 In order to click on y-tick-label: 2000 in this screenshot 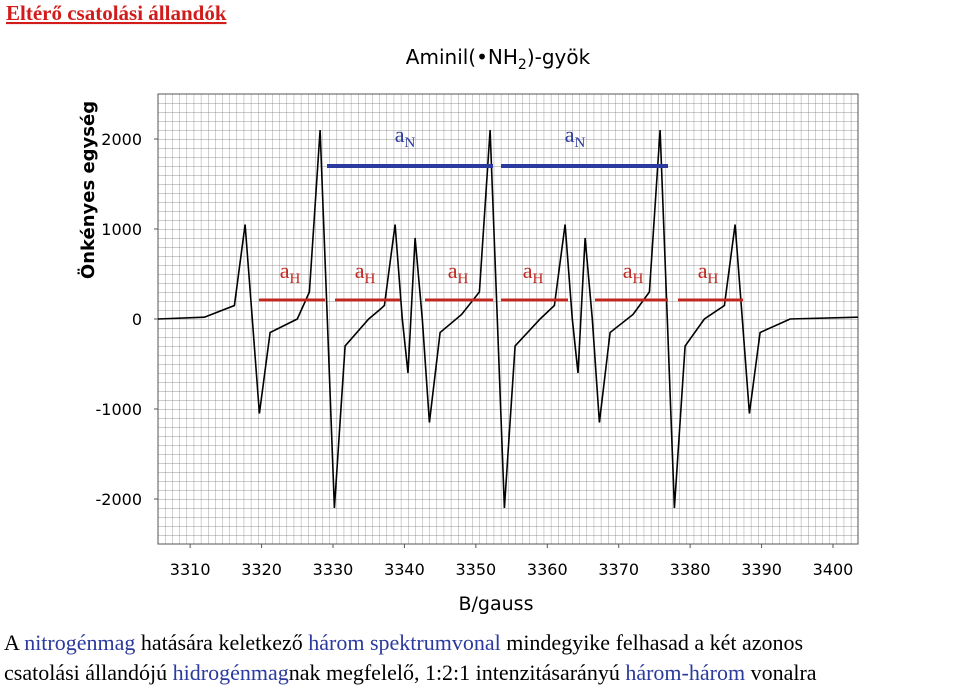, I will do `click(121, 139)`.